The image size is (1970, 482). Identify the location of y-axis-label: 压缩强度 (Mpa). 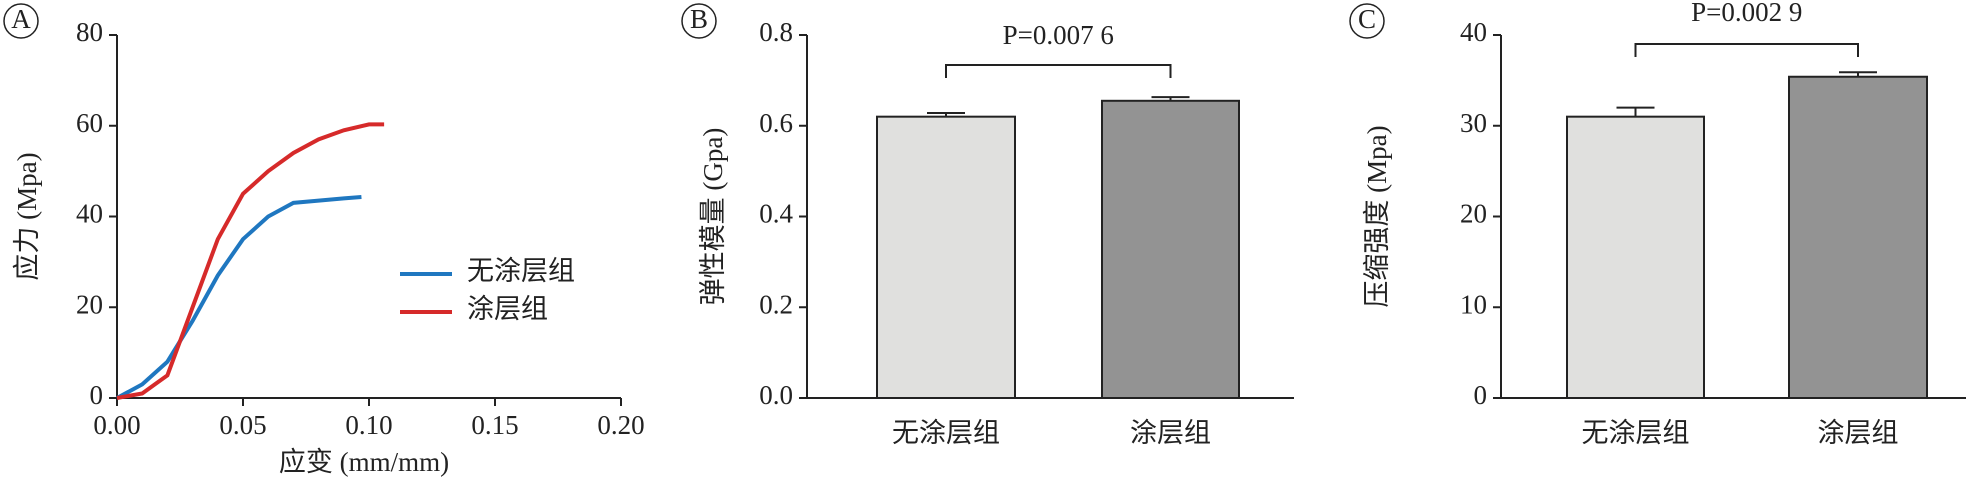
(1377, 216).